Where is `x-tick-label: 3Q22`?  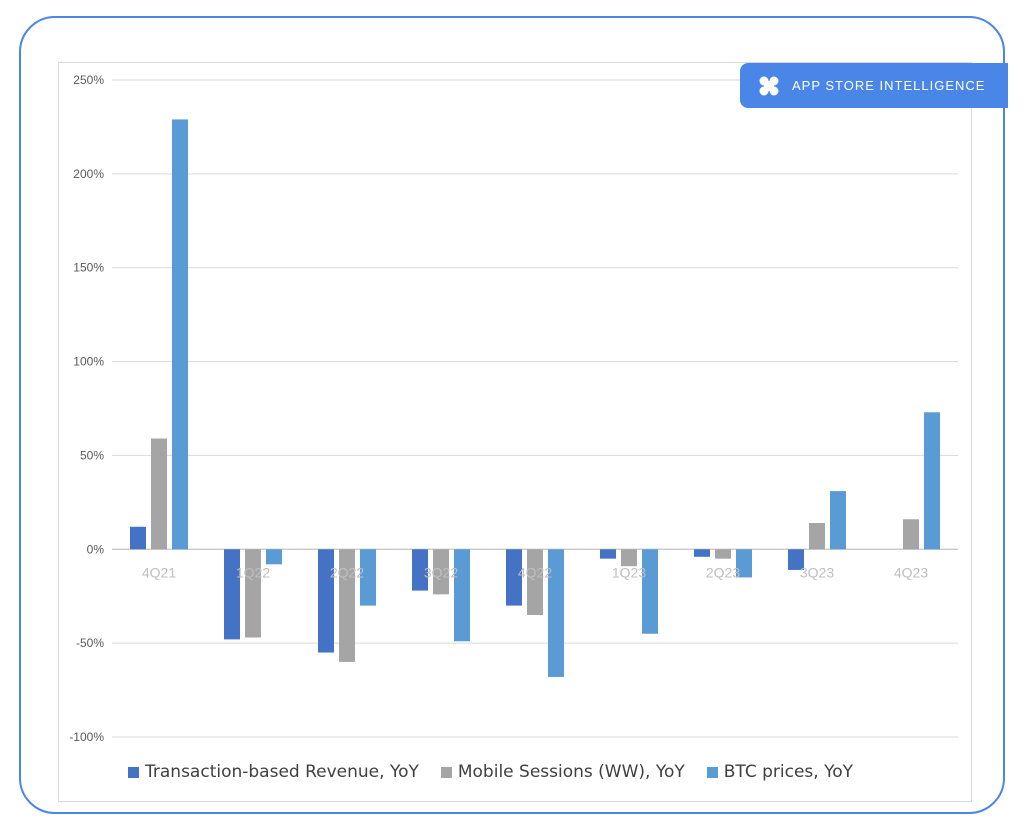
x-tick-label: 3Q22 is located at coordinates (441, 572).